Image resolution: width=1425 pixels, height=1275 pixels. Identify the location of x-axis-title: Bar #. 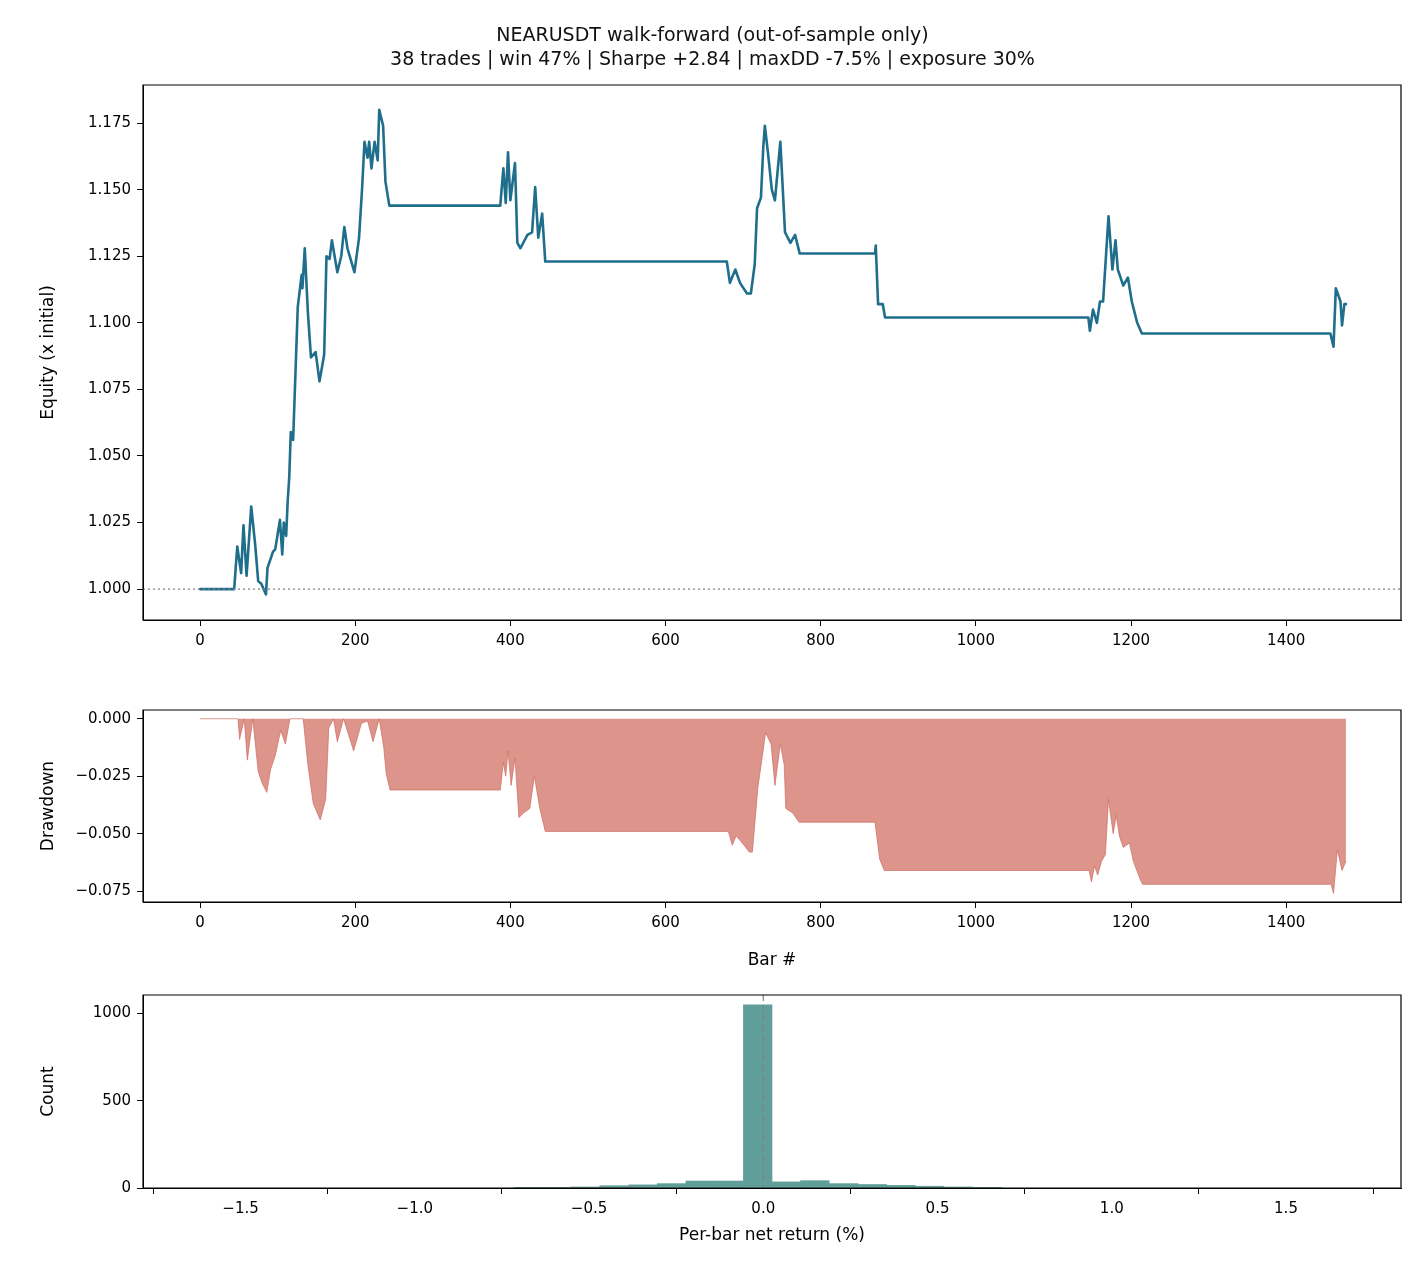
(772, 959).